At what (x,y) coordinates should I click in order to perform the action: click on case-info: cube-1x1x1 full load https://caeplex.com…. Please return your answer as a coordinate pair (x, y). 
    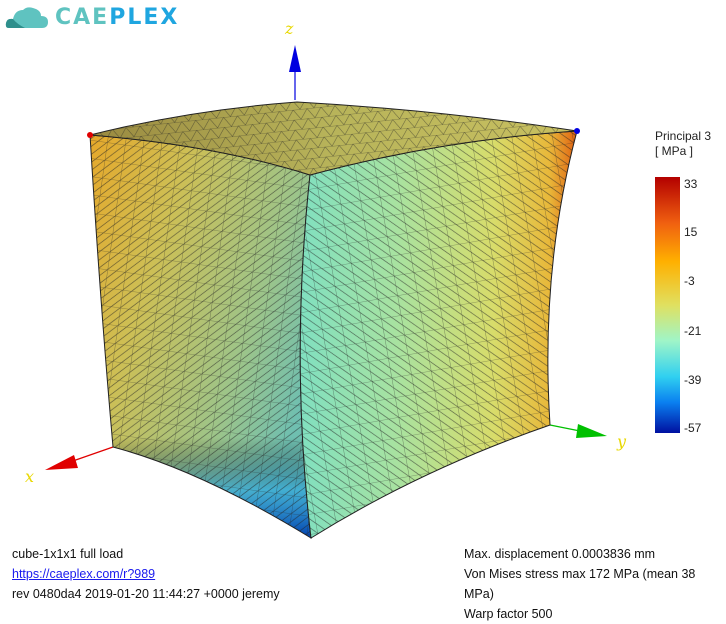
    Looking at the image, I should click on (146, 574).